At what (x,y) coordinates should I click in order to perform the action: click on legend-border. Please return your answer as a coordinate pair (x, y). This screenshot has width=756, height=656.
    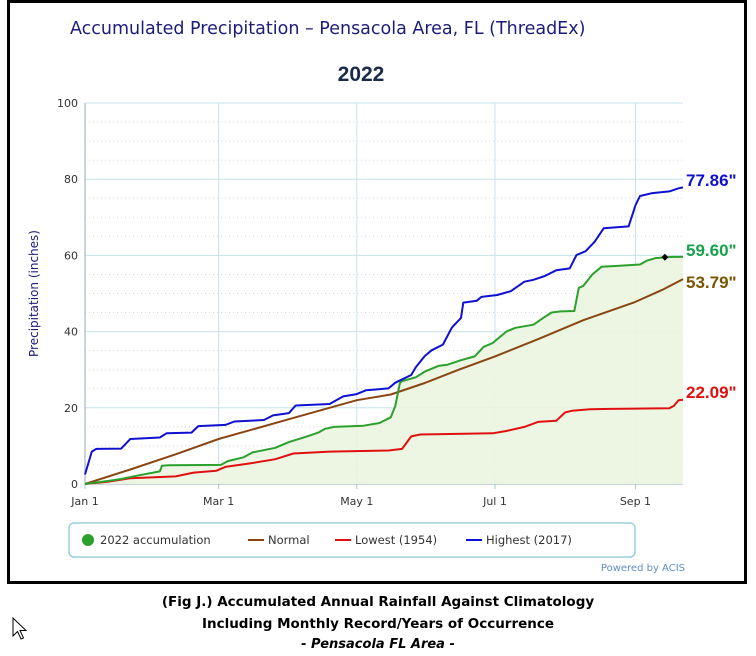
    Looking at the image, I should click on (352, 540).